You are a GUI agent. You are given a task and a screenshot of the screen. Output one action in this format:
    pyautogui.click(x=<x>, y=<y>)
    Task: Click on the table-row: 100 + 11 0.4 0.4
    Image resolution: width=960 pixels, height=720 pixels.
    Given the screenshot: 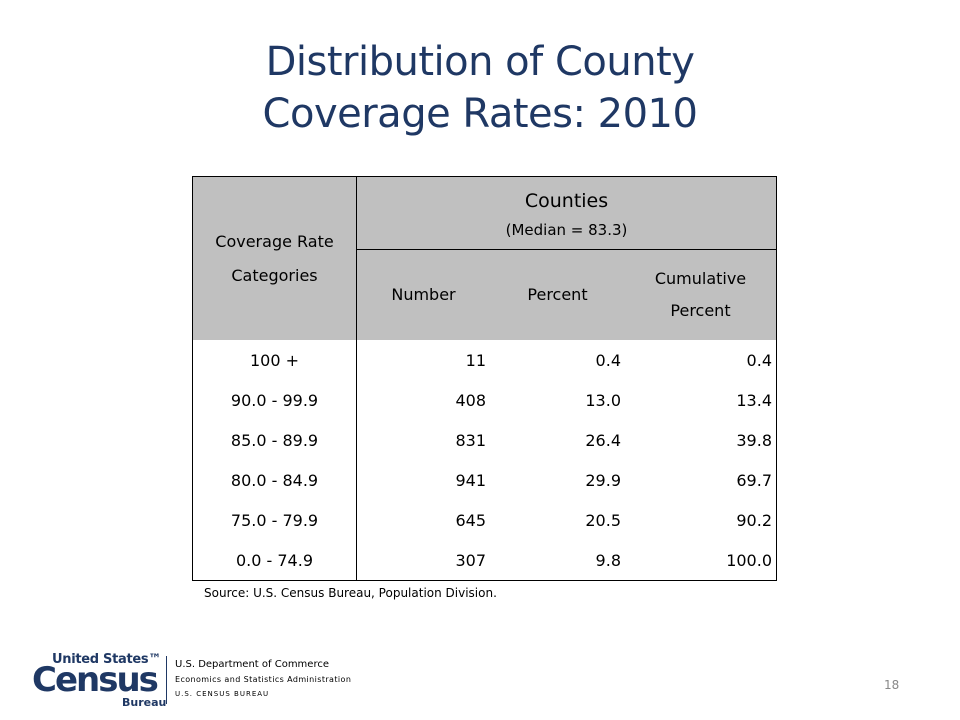 What is the action you would take?
    pyautogui.click(x=484, y=360)
    